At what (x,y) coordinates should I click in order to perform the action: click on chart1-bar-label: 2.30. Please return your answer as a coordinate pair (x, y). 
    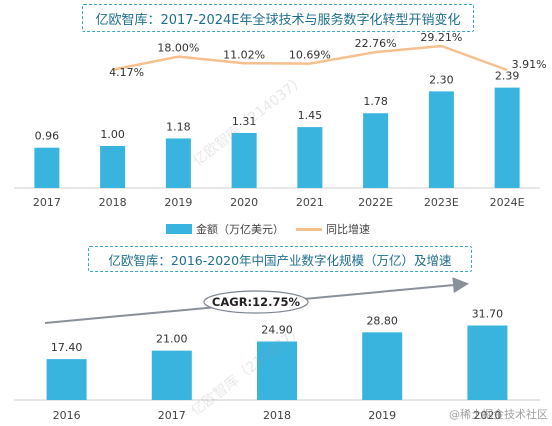
    Looking at the image, I should click on (441, 79).